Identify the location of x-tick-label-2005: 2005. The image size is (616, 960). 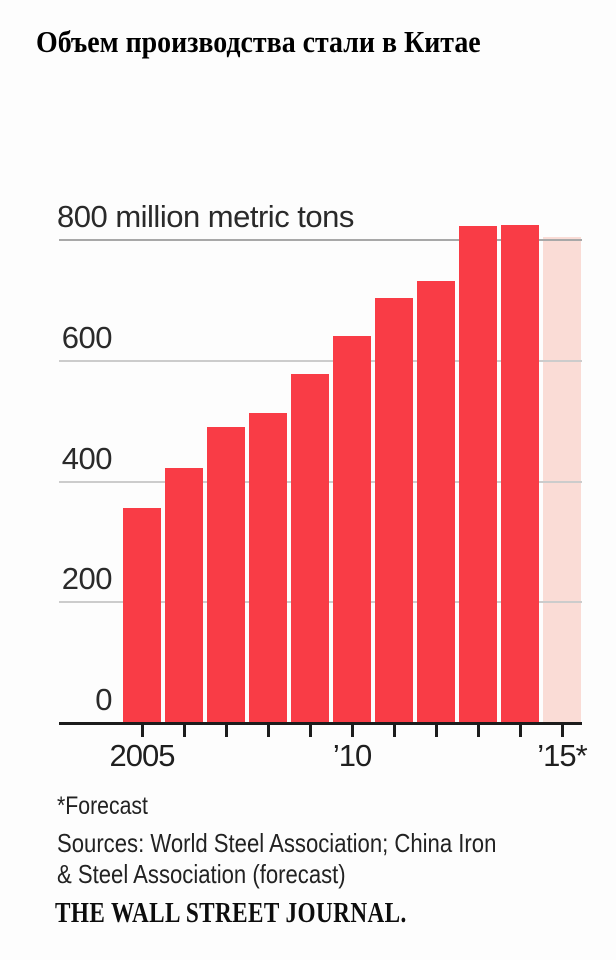
(142, 755).